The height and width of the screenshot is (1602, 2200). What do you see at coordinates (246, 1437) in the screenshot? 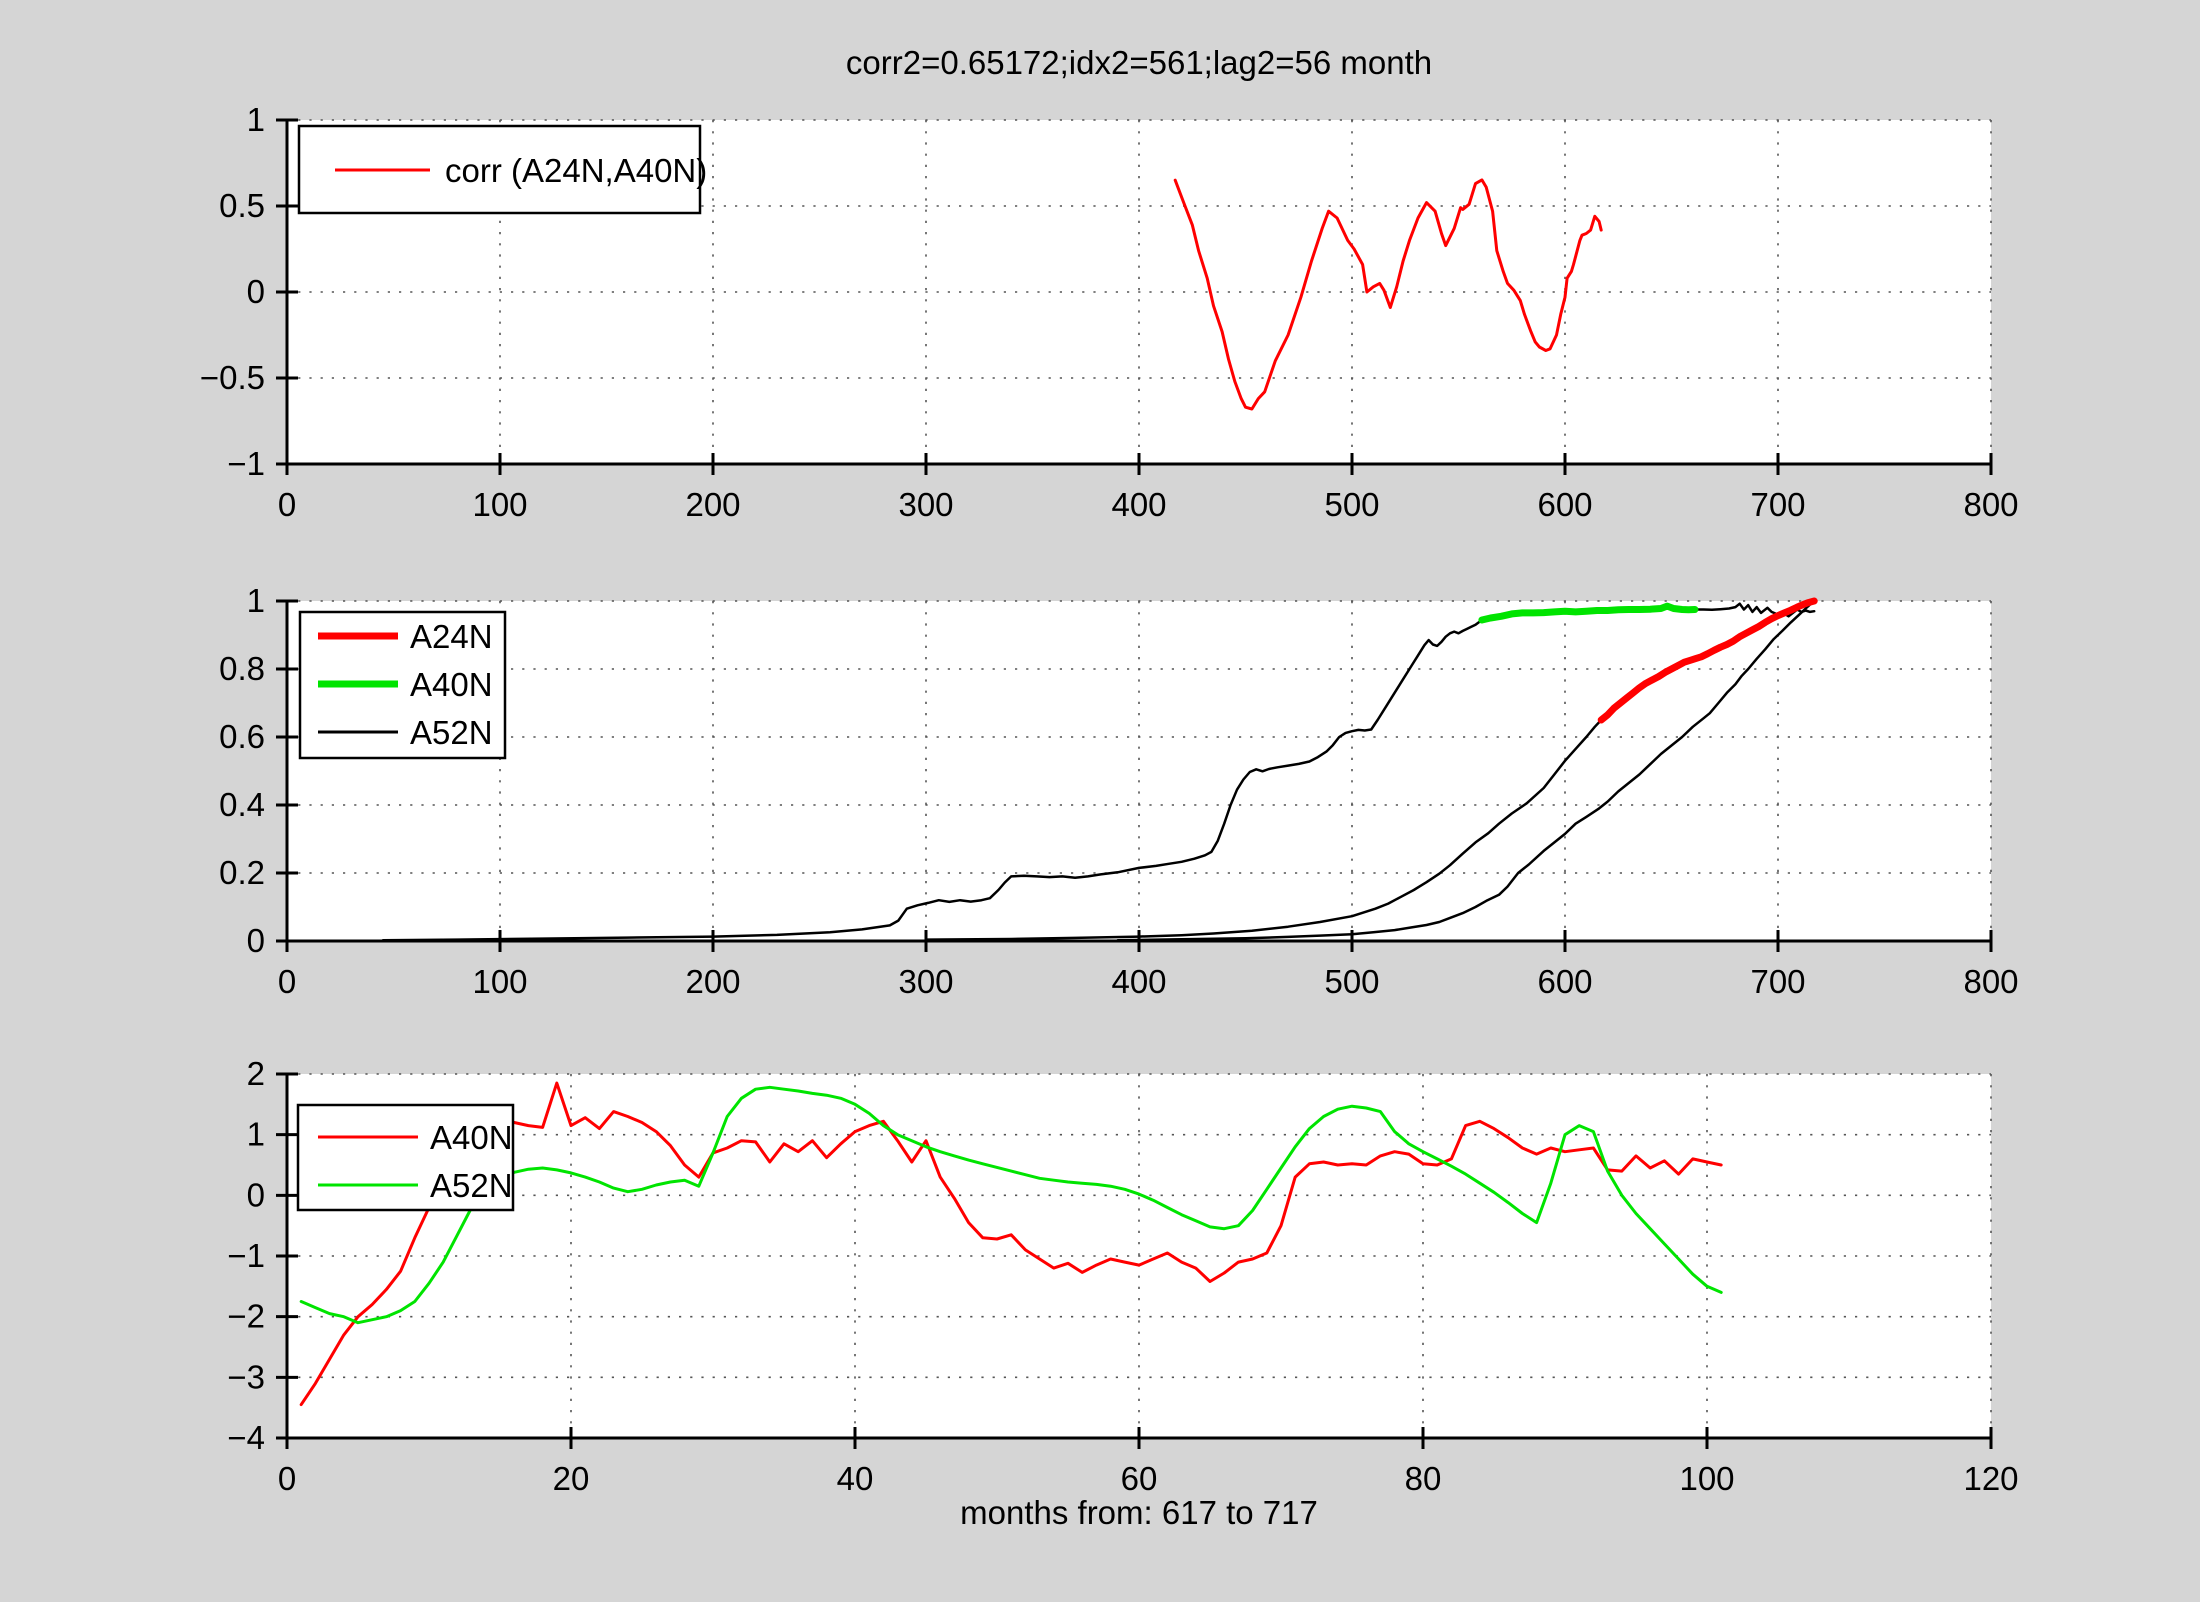
I see `y-tick-label: −4` at bounding box center [246, 1437].